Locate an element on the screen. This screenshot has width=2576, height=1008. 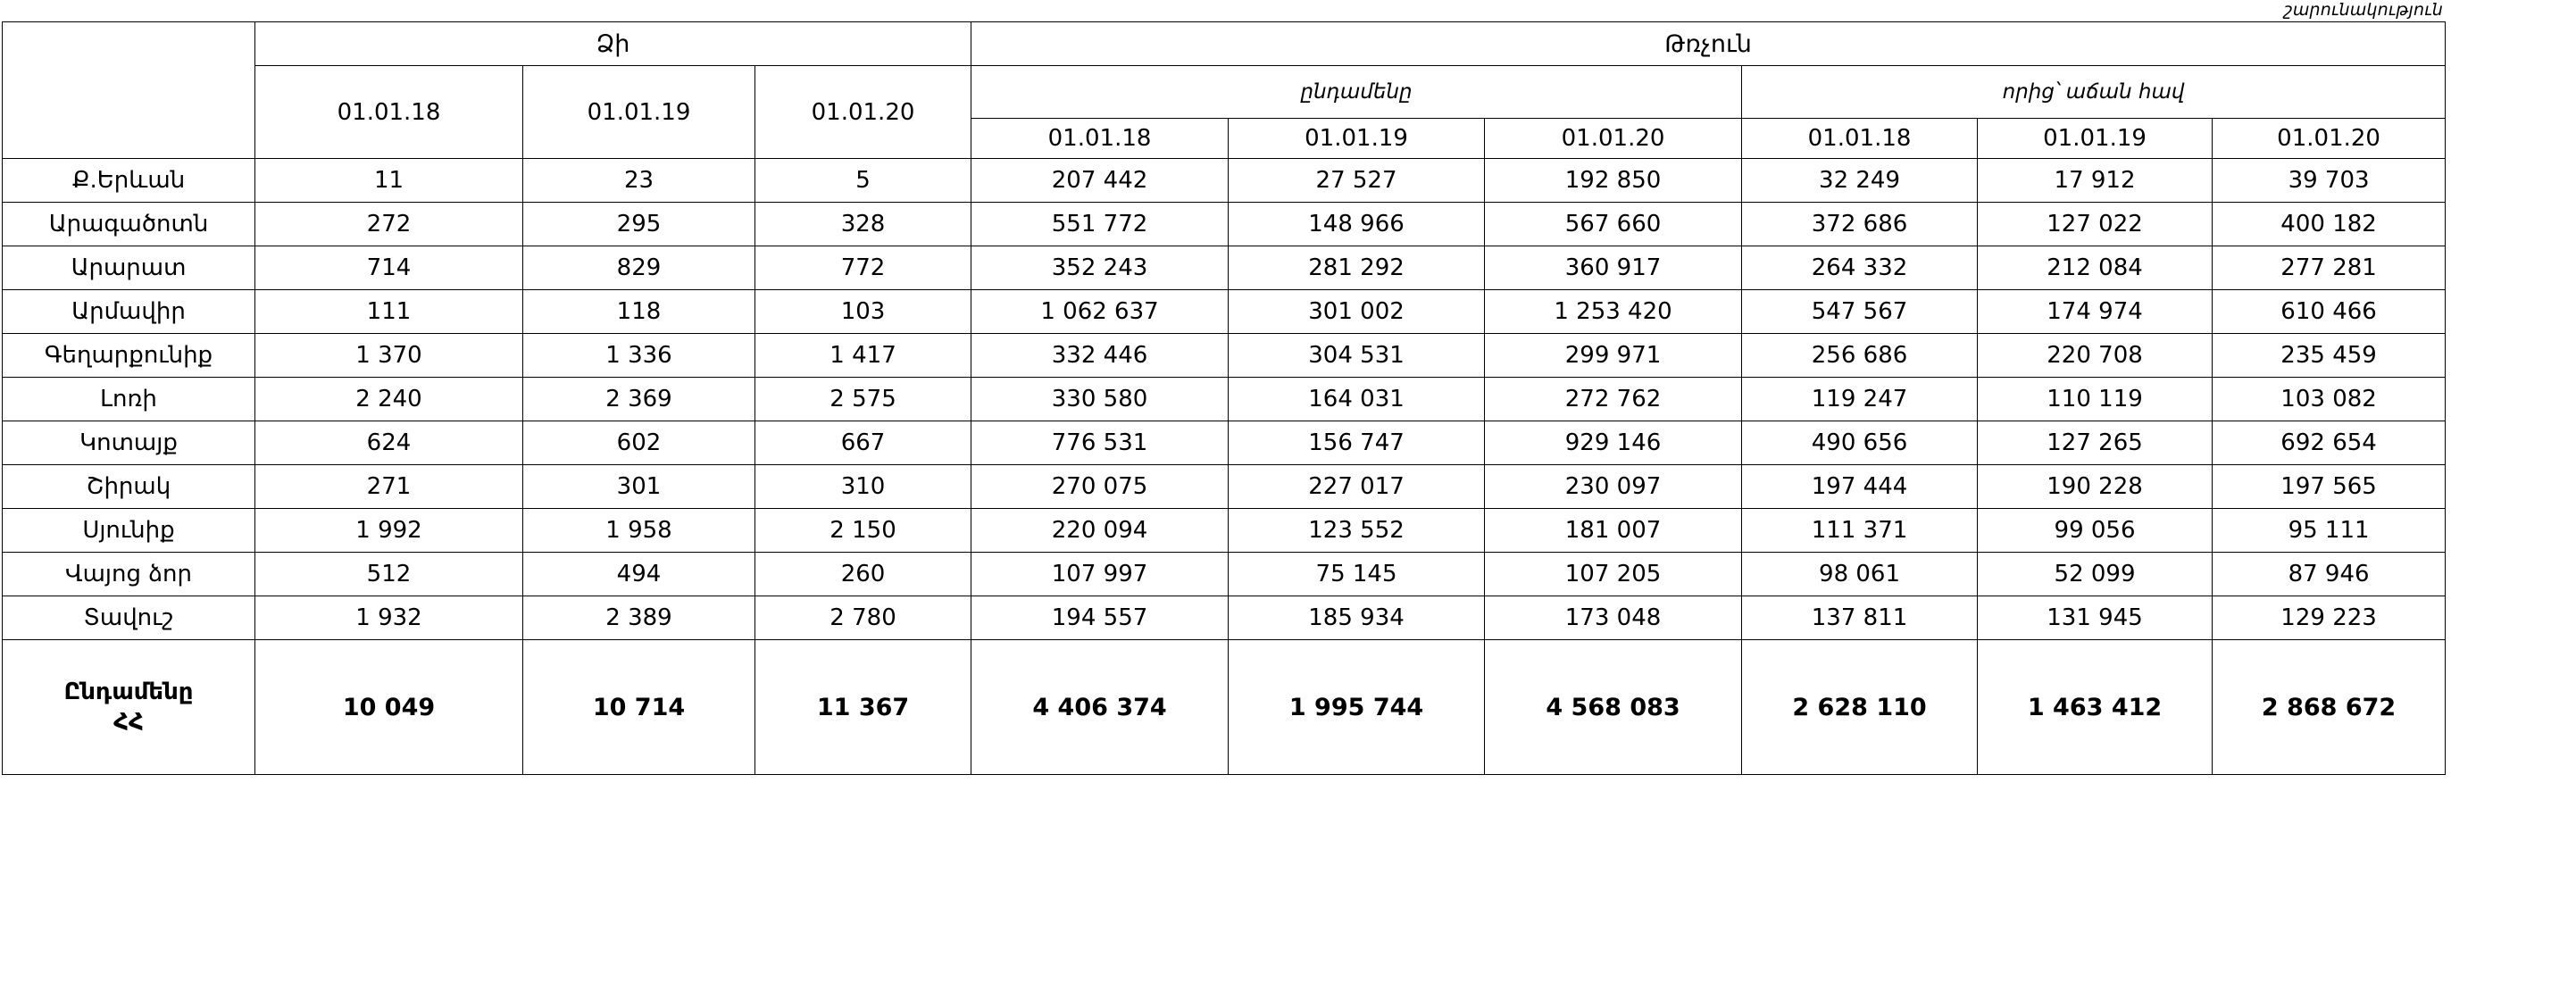
cell-horse-2019: 2 389 is located at coordinates (638, 618).